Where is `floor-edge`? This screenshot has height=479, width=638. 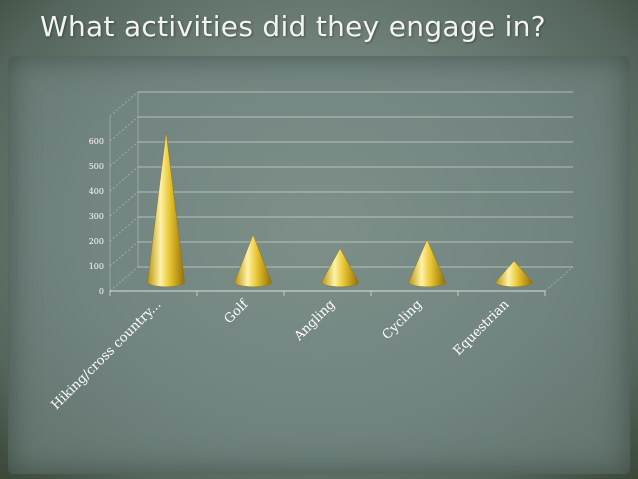
floor-edge is located at coordinates (559, 279).